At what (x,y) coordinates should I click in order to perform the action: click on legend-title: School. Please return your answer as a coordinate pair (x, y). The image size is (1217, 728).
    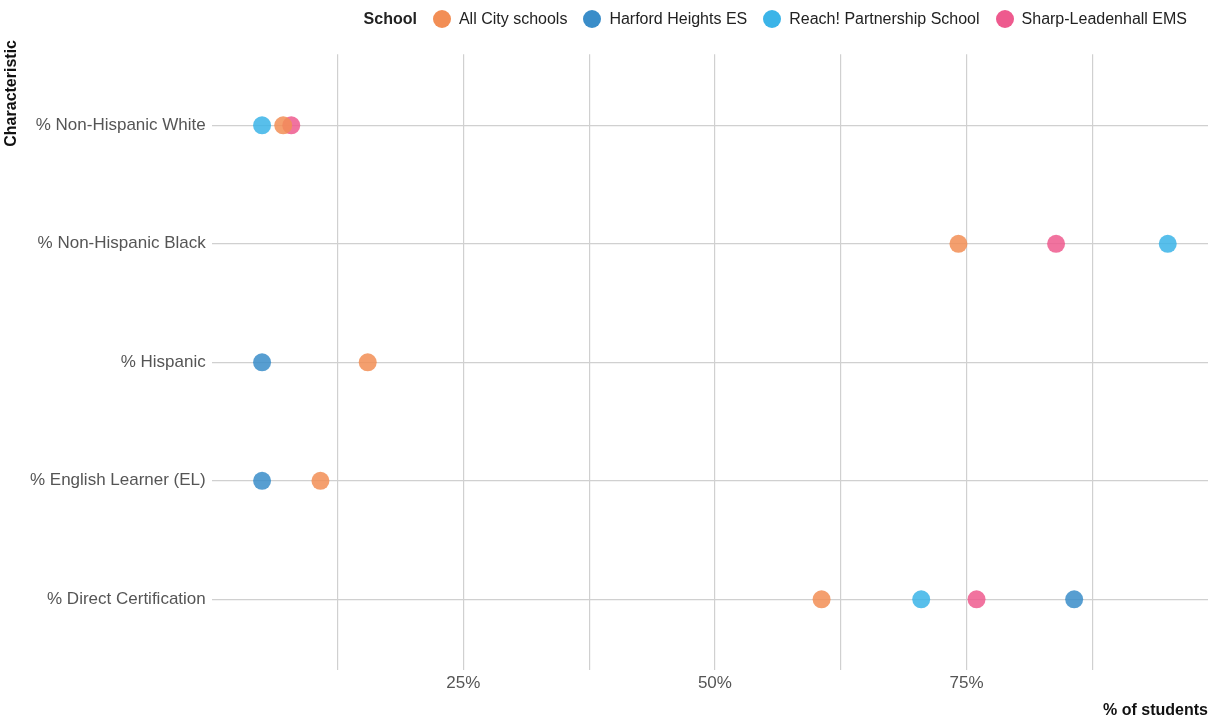
    Looking at the image, I should click on (390, 19).